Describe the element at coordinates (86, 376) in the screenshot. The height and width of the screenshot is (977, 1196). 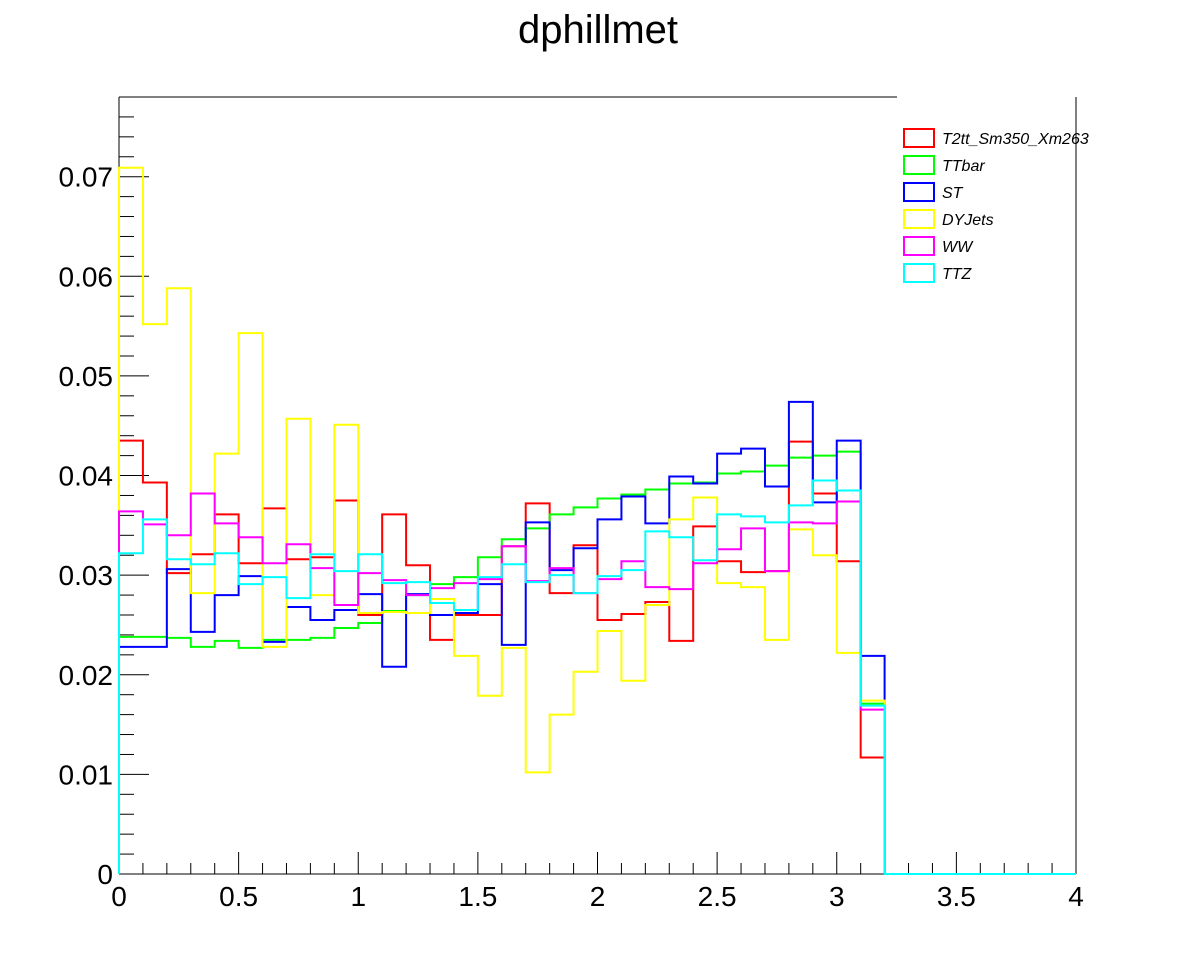
I see `y-tick-label: 0.05` at that location.